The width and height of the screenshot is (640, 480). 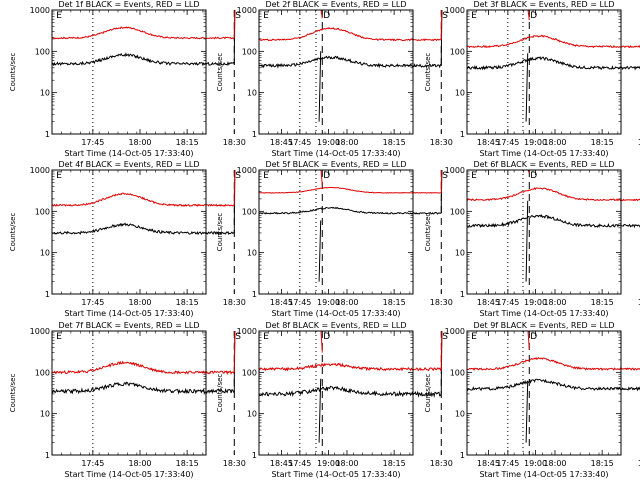 I want to click on panel-title: Det 3f BLACK = Events, RED = LLD, so click(x=543, y=4).